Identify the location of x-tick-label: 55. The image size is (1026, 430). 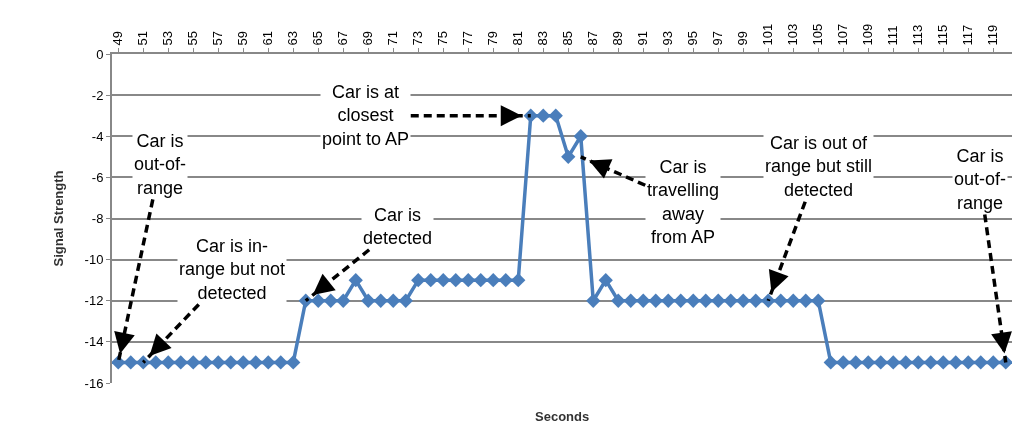
(193, 38).